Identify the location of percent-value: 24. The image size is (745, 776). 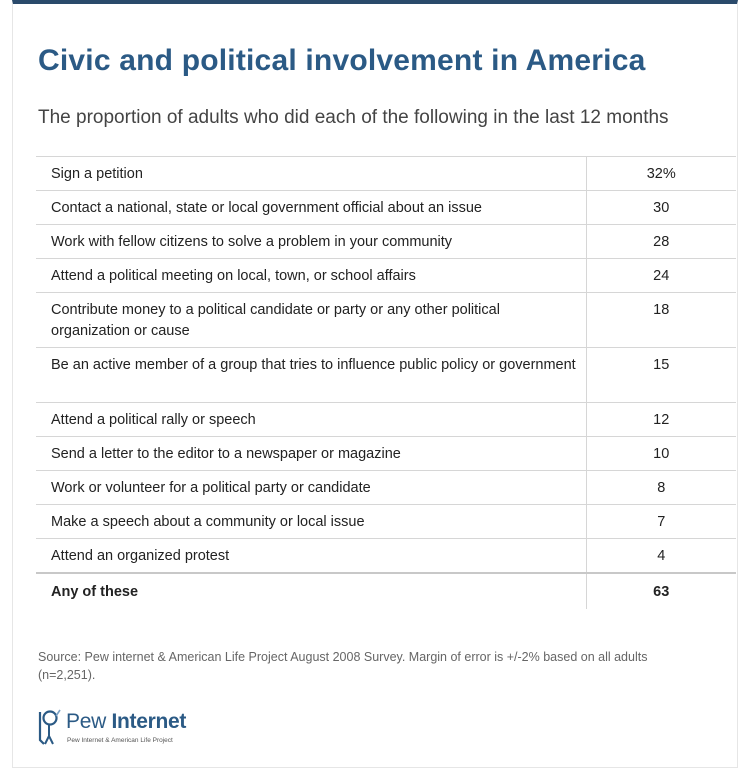
(660, 275).